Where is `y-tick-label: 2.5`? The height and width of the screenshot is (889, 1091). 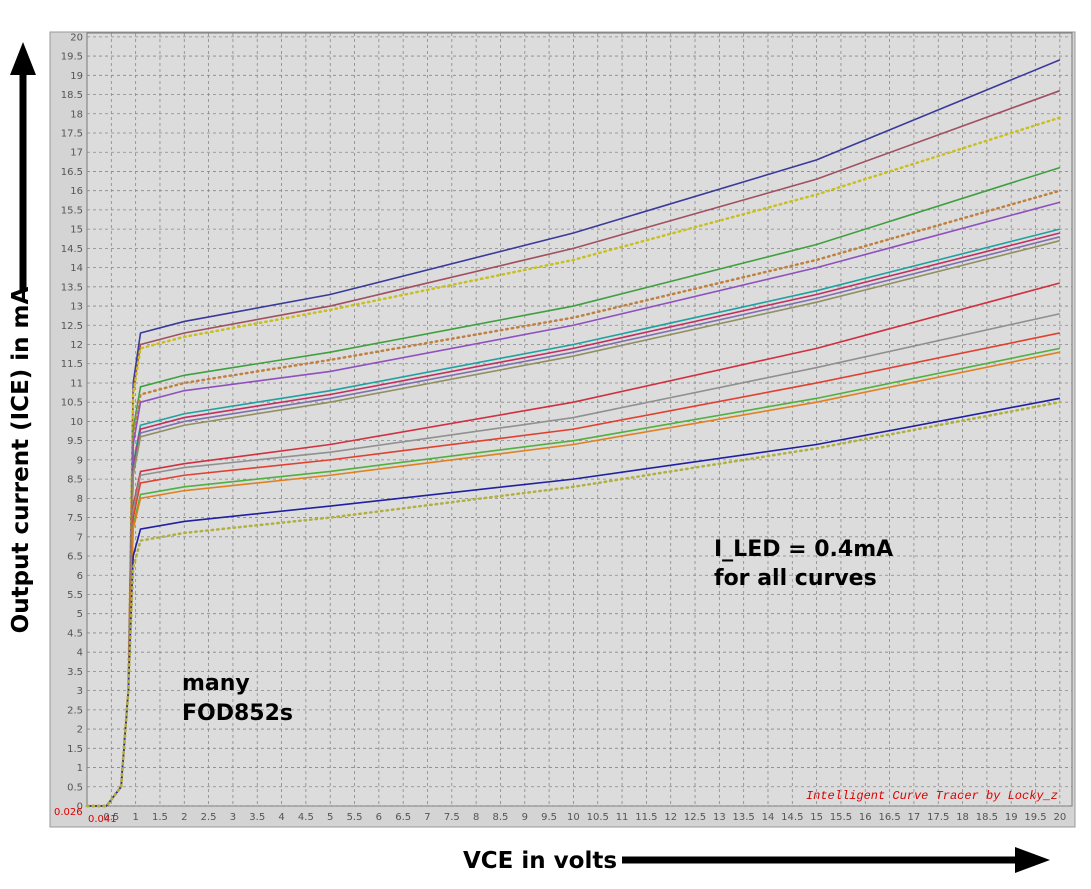 y-tick-label: 2.5 is located at coordinates (75, 710).